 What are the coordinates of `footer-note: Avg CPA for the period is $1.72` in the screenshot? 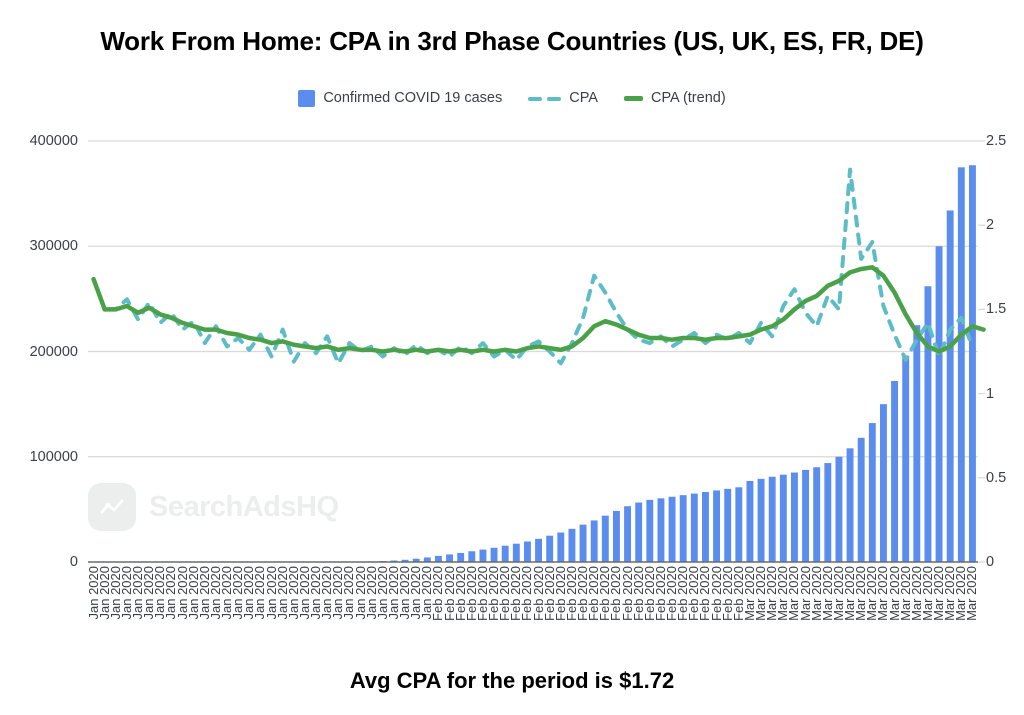 It's located at (512, 680).